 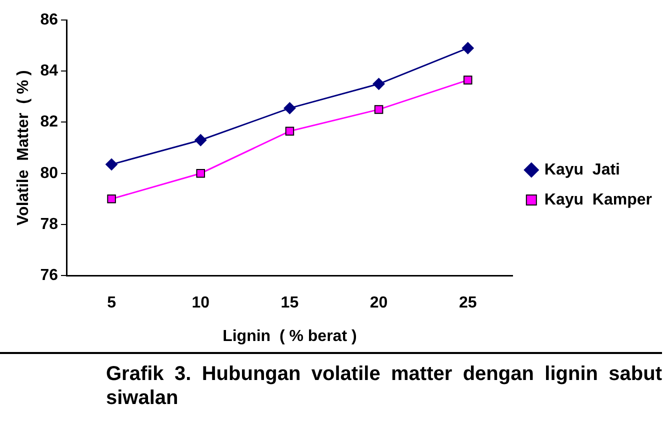 What do you see at coordinates (201, 303) in the screenshot?
I see `x-tick-label: 10` at bounding box center [201, 303].